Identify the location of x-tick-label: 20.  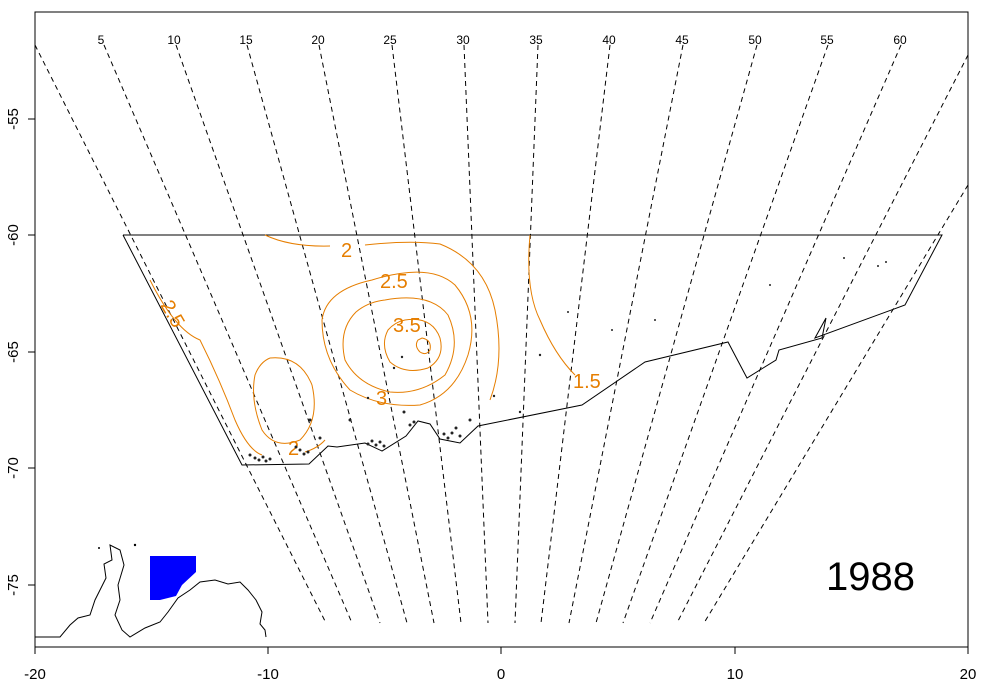
(968, 674).